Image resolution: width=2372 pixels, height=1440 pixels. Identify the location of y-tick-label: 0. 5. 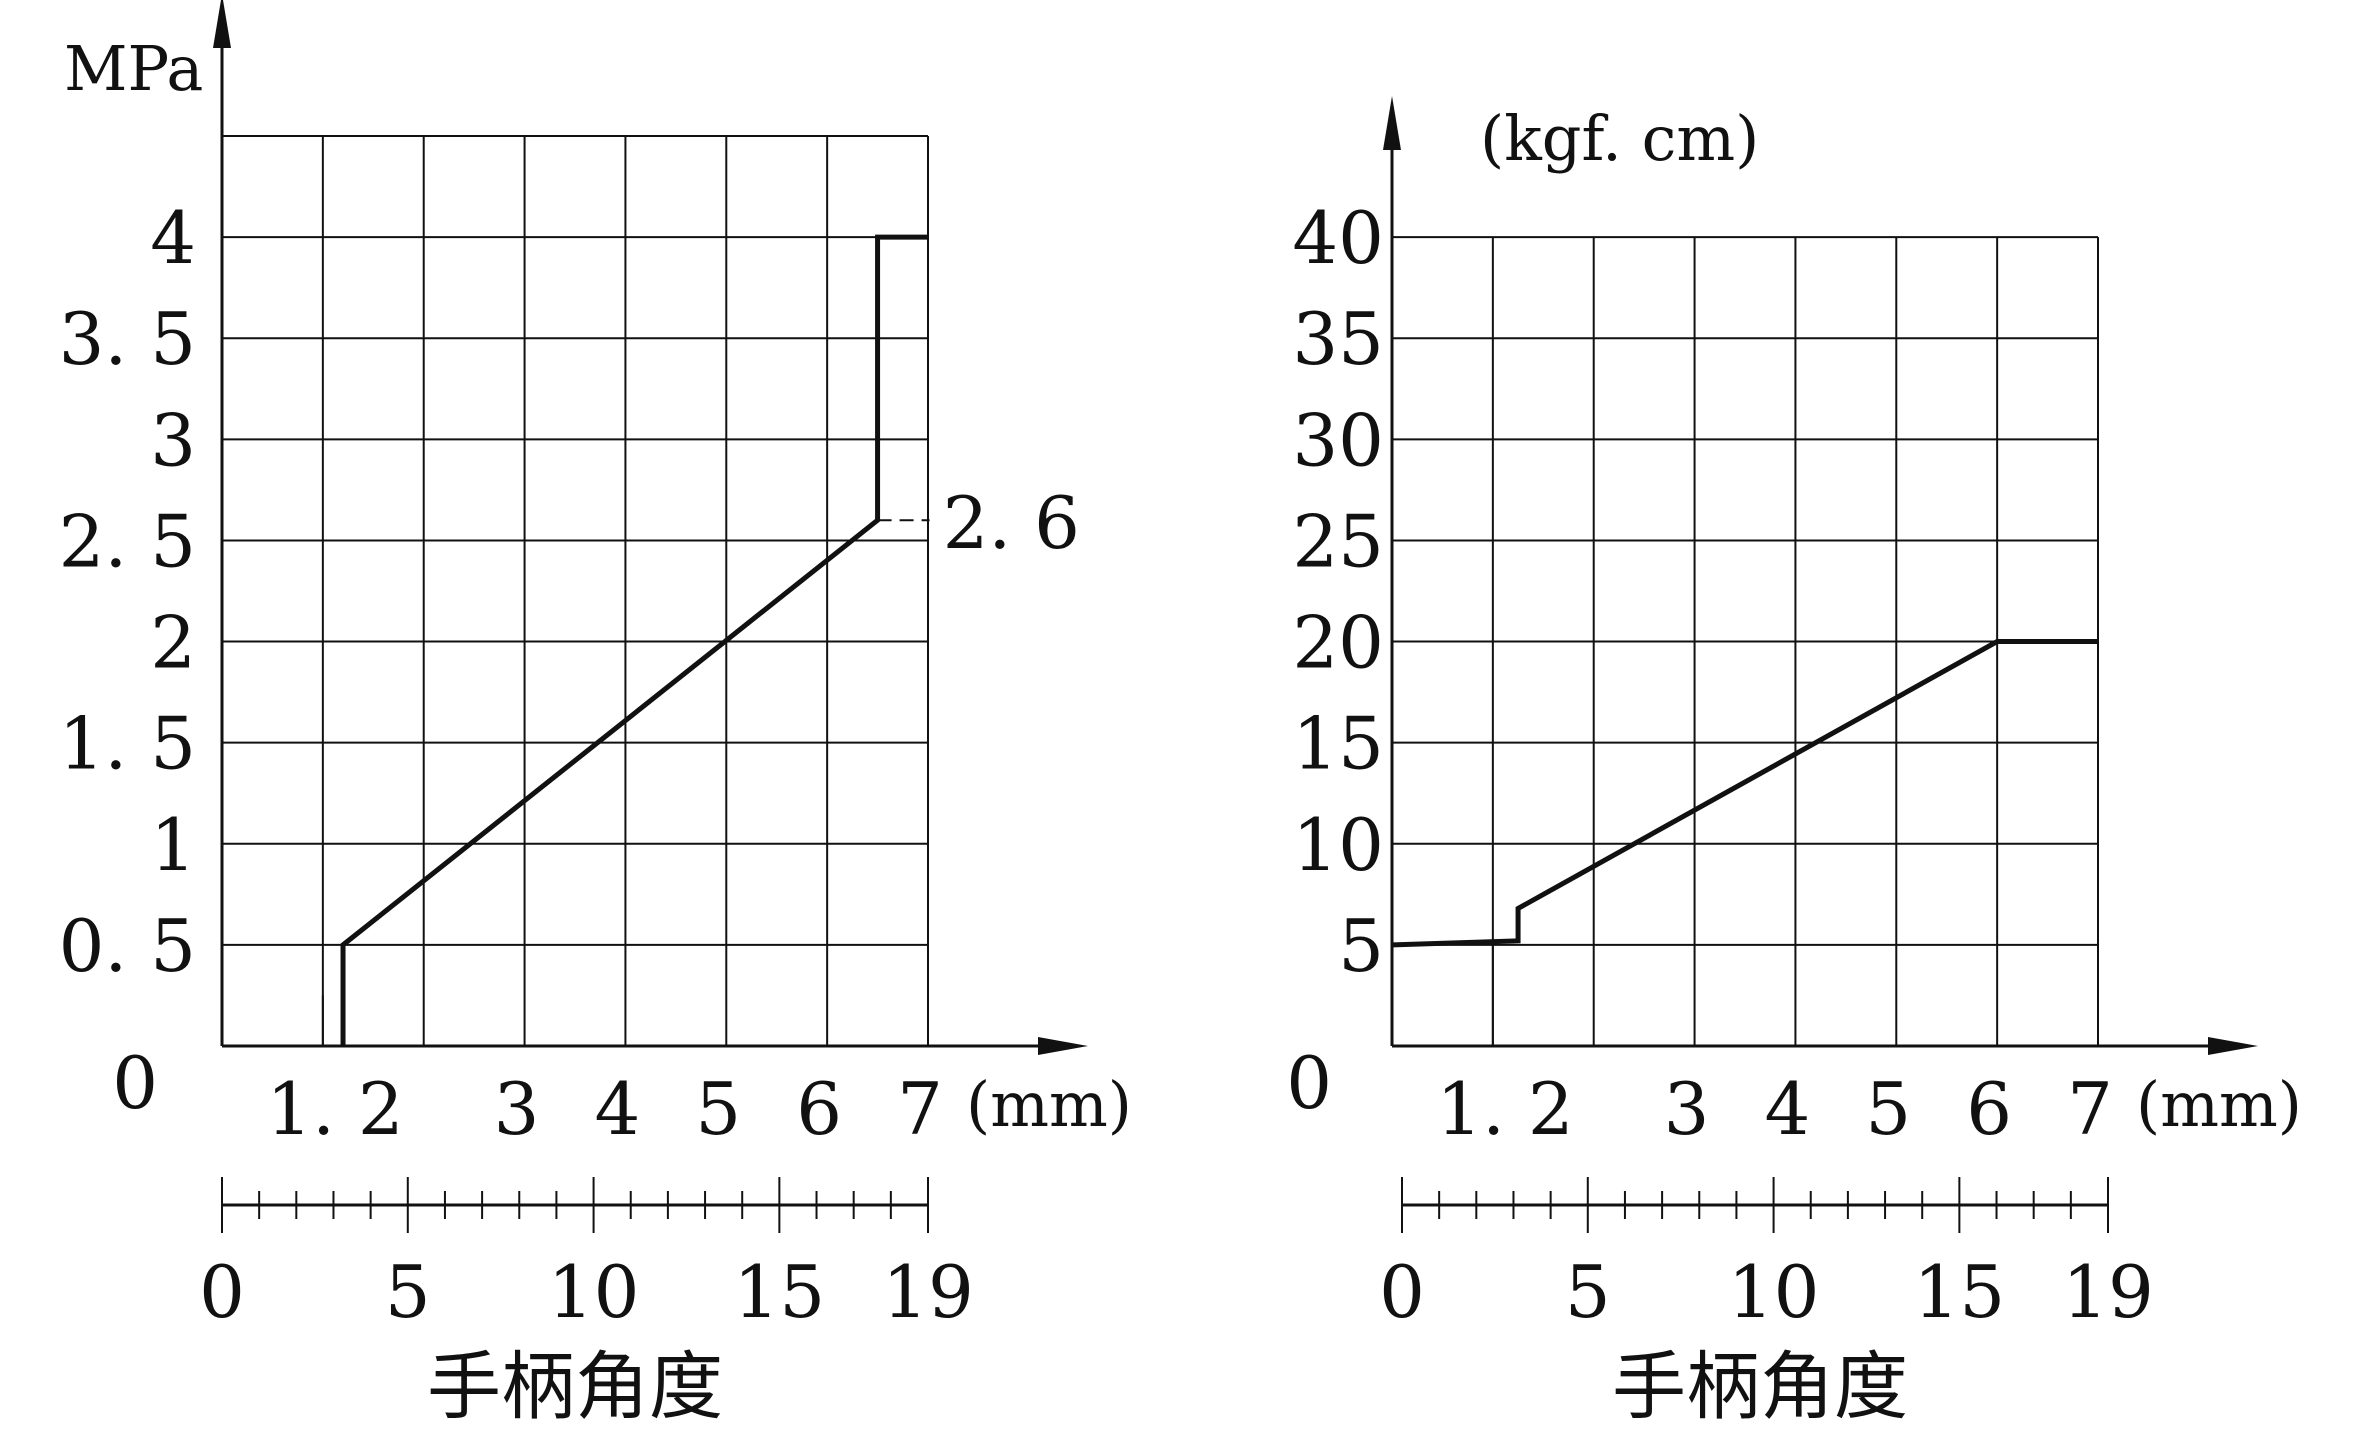
(127, 946).